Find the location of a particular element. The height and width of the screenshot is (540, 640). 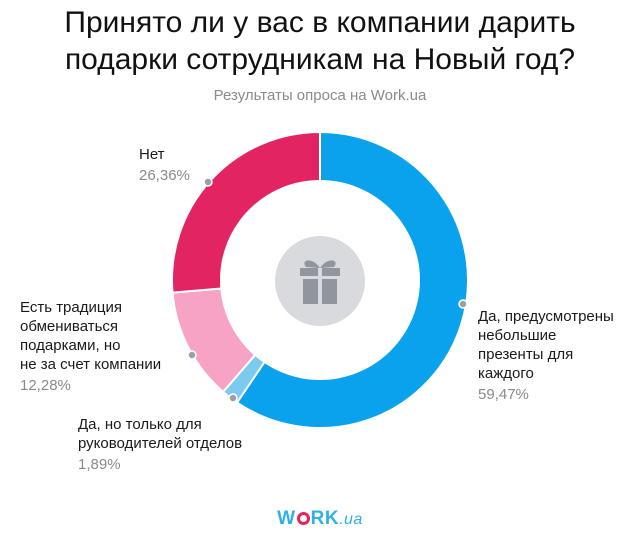

chart-title-line-2: подарки сотрудникам на Новый год? is located at coordinates (320, 59).